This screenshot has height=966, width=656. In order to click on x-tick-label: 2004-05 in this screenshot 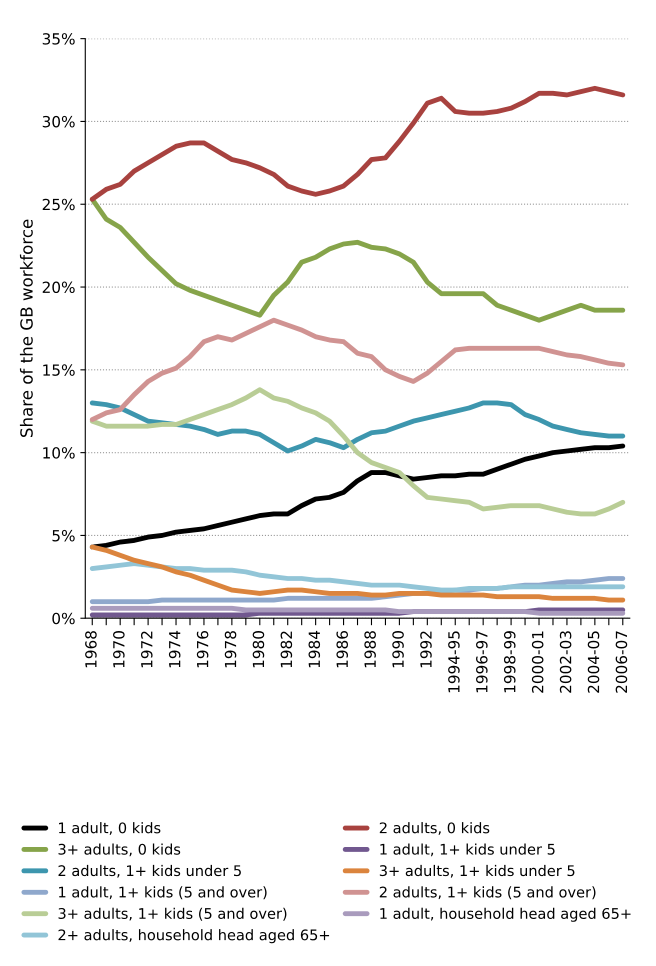, I will do `click(594, 662)`.